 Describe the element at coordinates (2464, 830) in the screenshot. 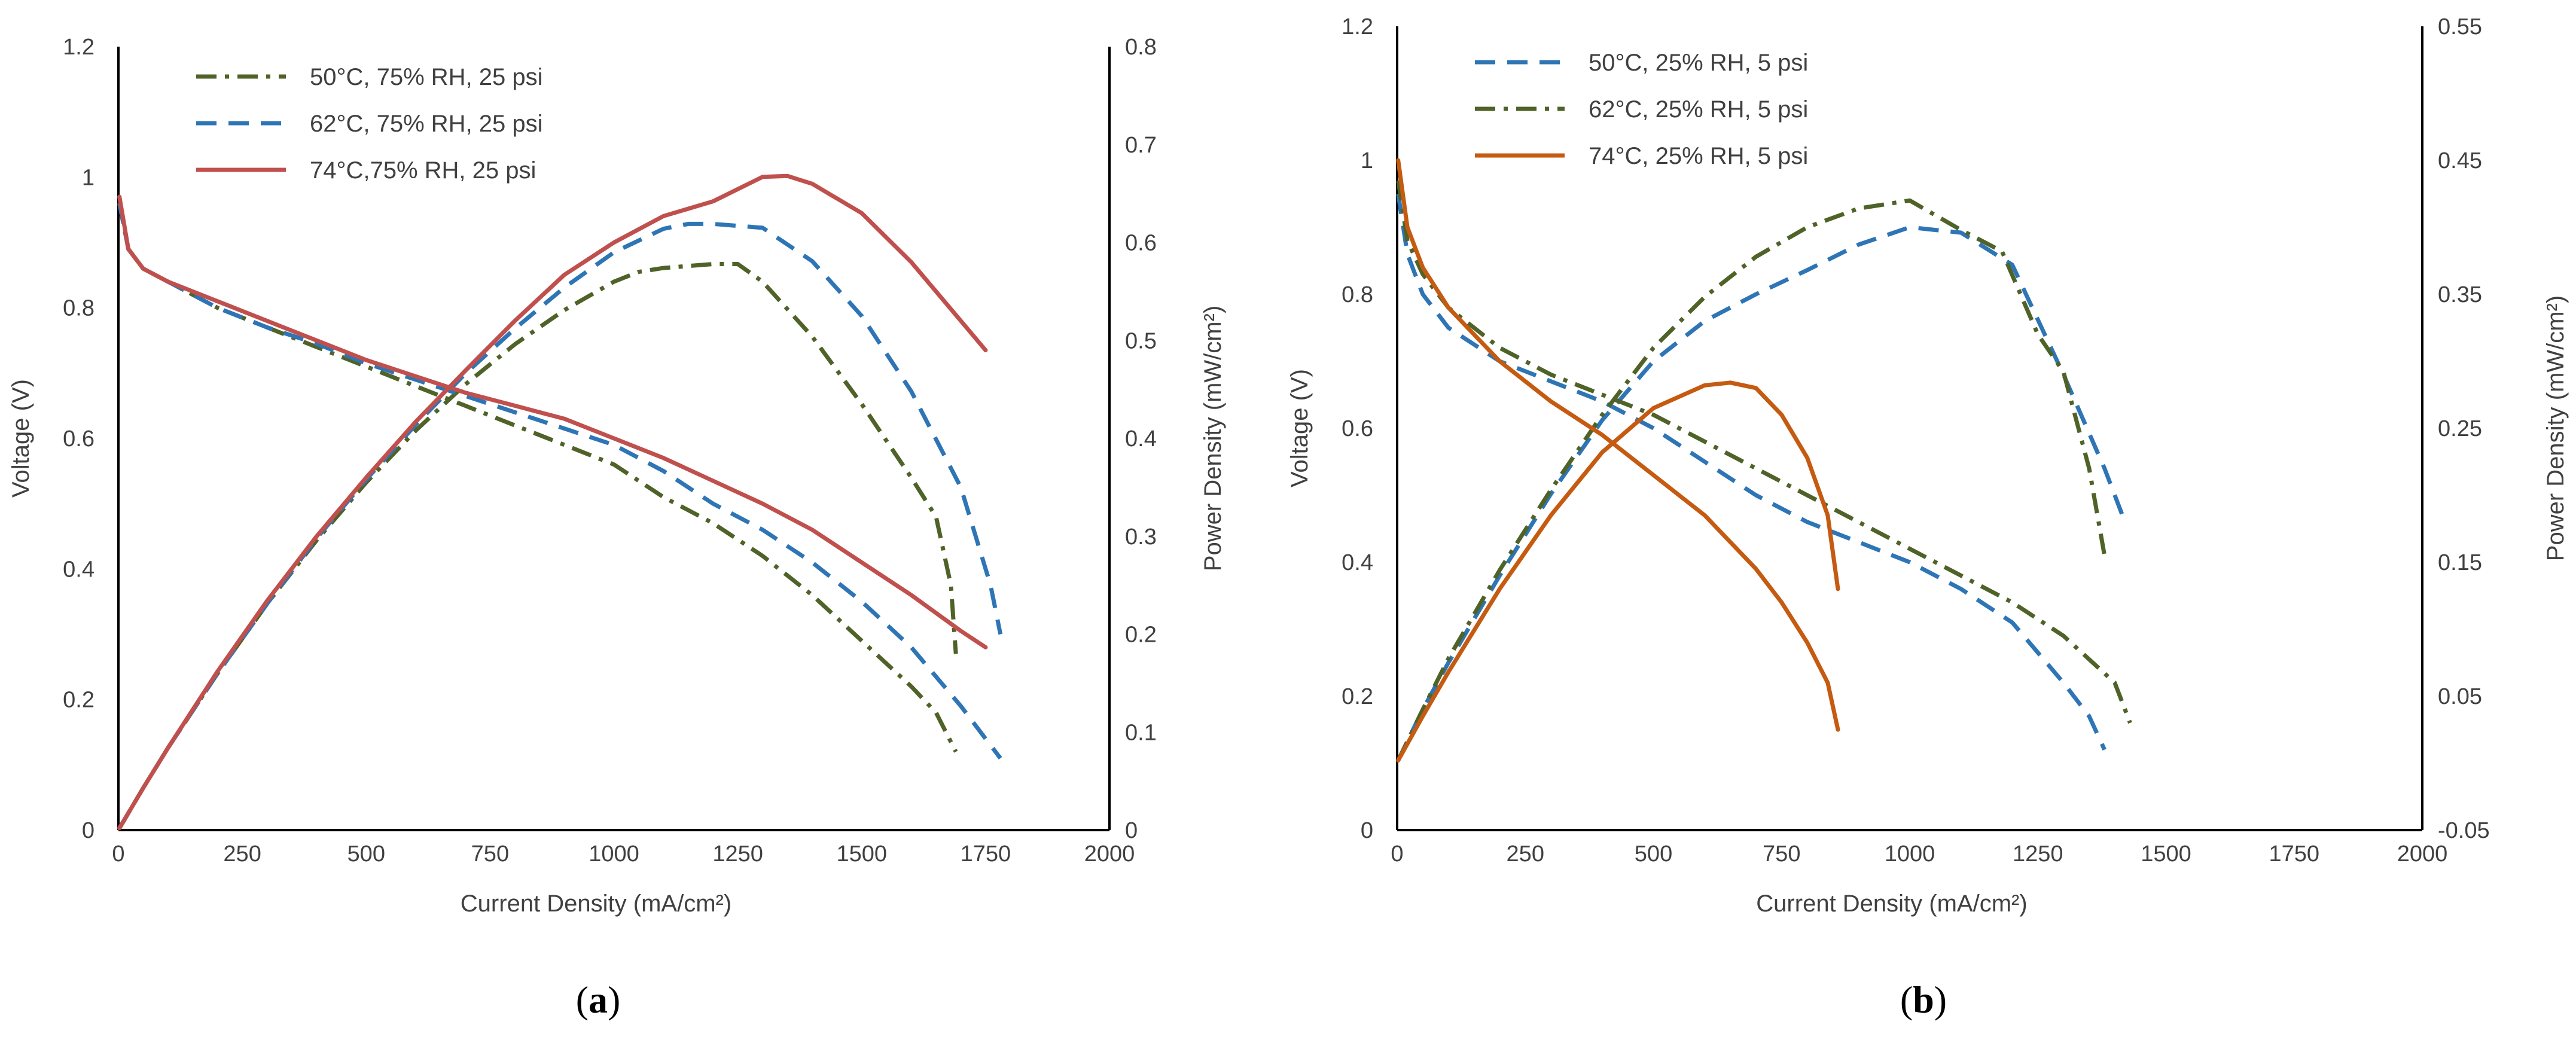

I see `y-right-tick-label: -0.05` at that location.